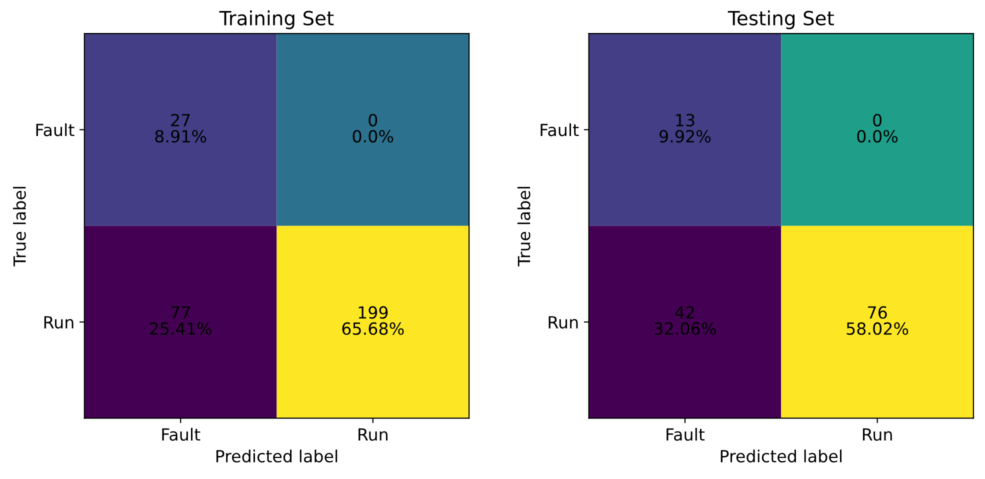  What do you see at coordinates (180, 136) in the screenshot?
I see `annotation: 8.91%` at bounding box center [180, 136].